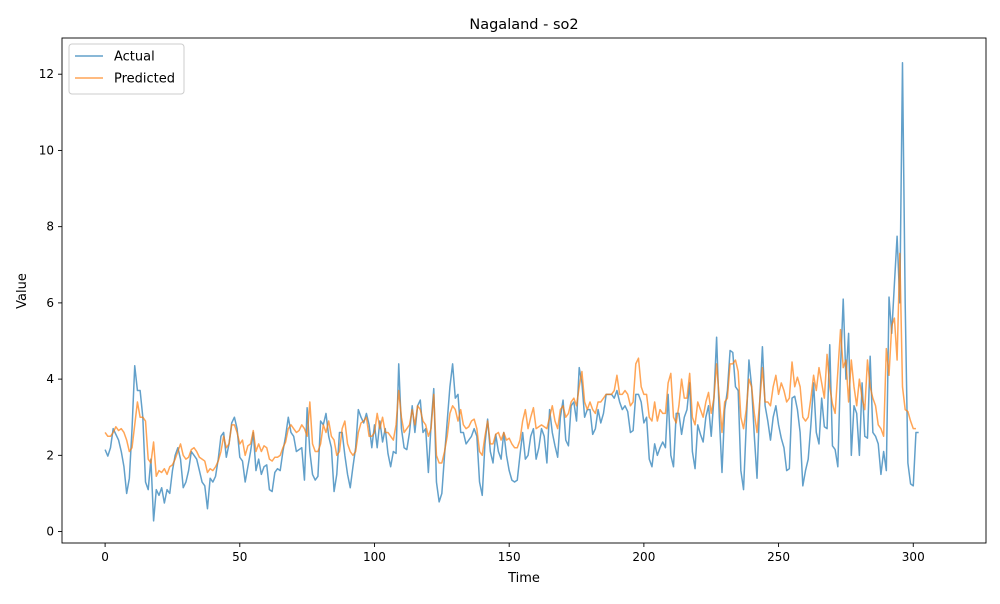 This screenshot has height=604, width=1000. Describe the element at coordinates (778, 557) in the screenshot. I see `x-tick-label: 250` at that location.